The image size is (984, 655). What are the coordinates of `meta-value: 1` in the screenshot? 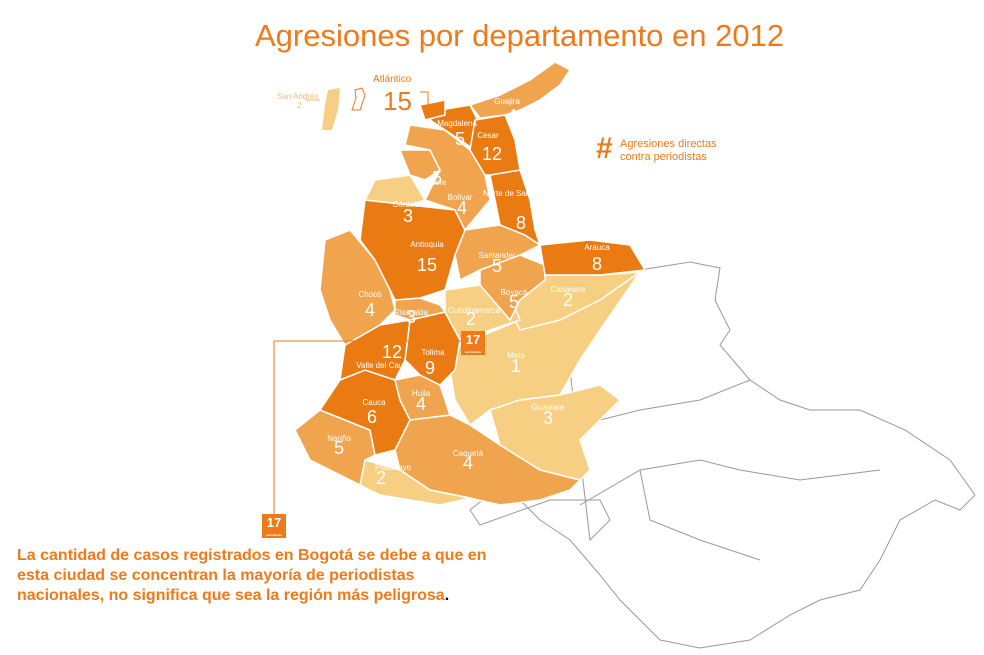 It's located at (516, 366).